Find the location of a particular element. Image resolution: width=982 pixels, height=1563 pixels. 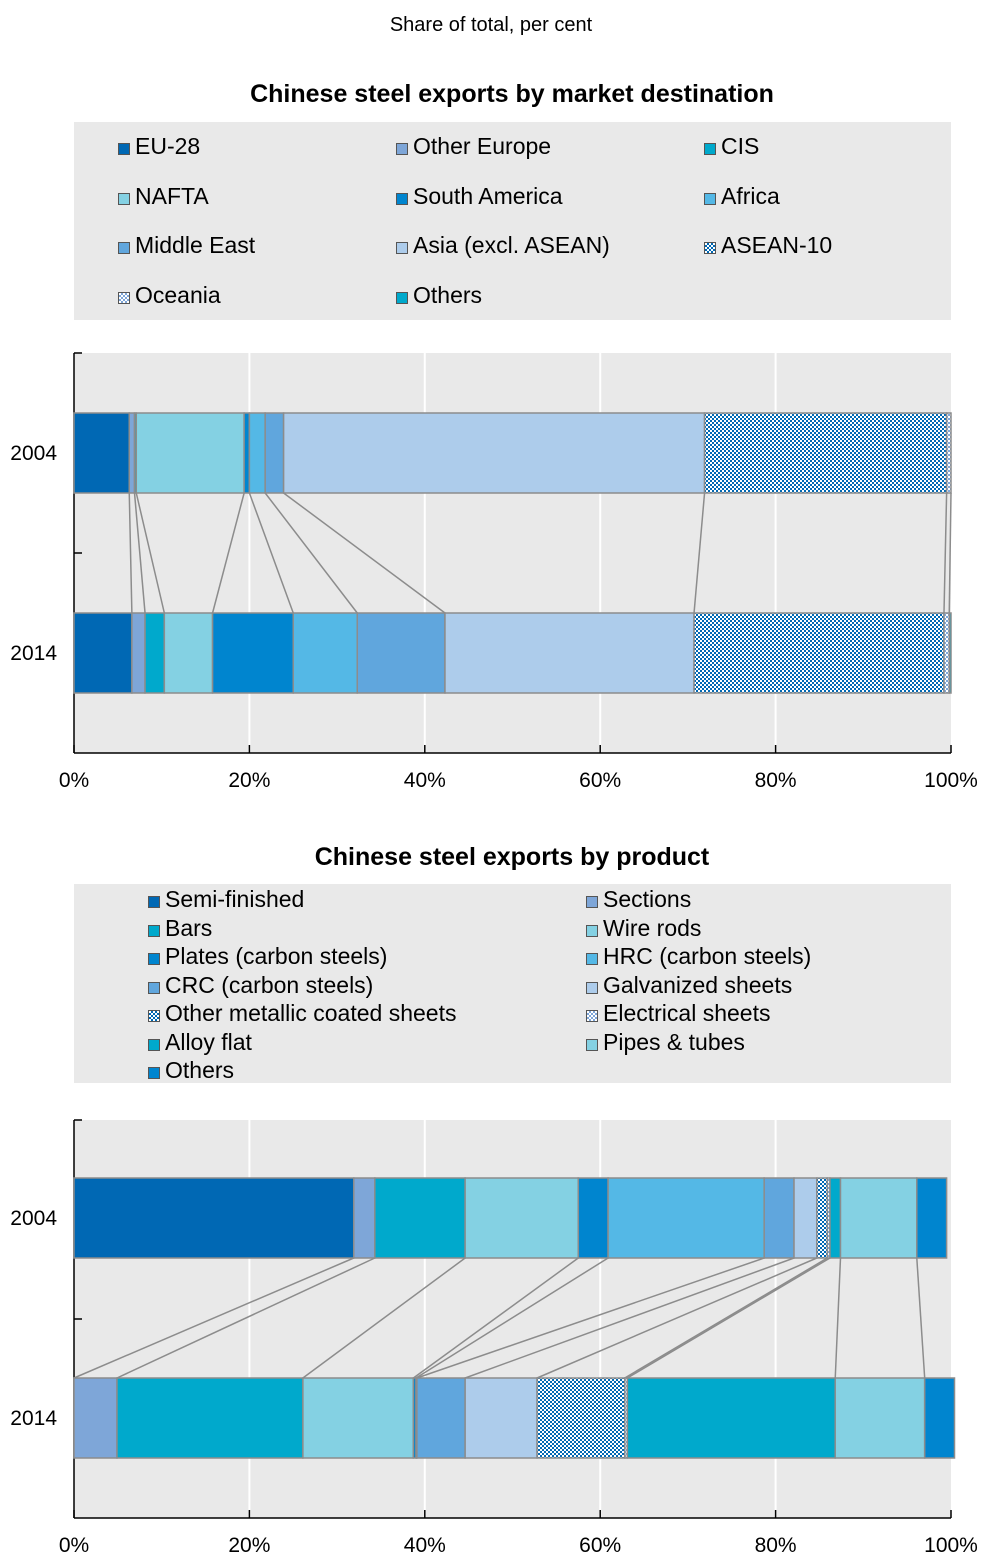

legend-item-bars: Bars is located at coordinates (180, 928).